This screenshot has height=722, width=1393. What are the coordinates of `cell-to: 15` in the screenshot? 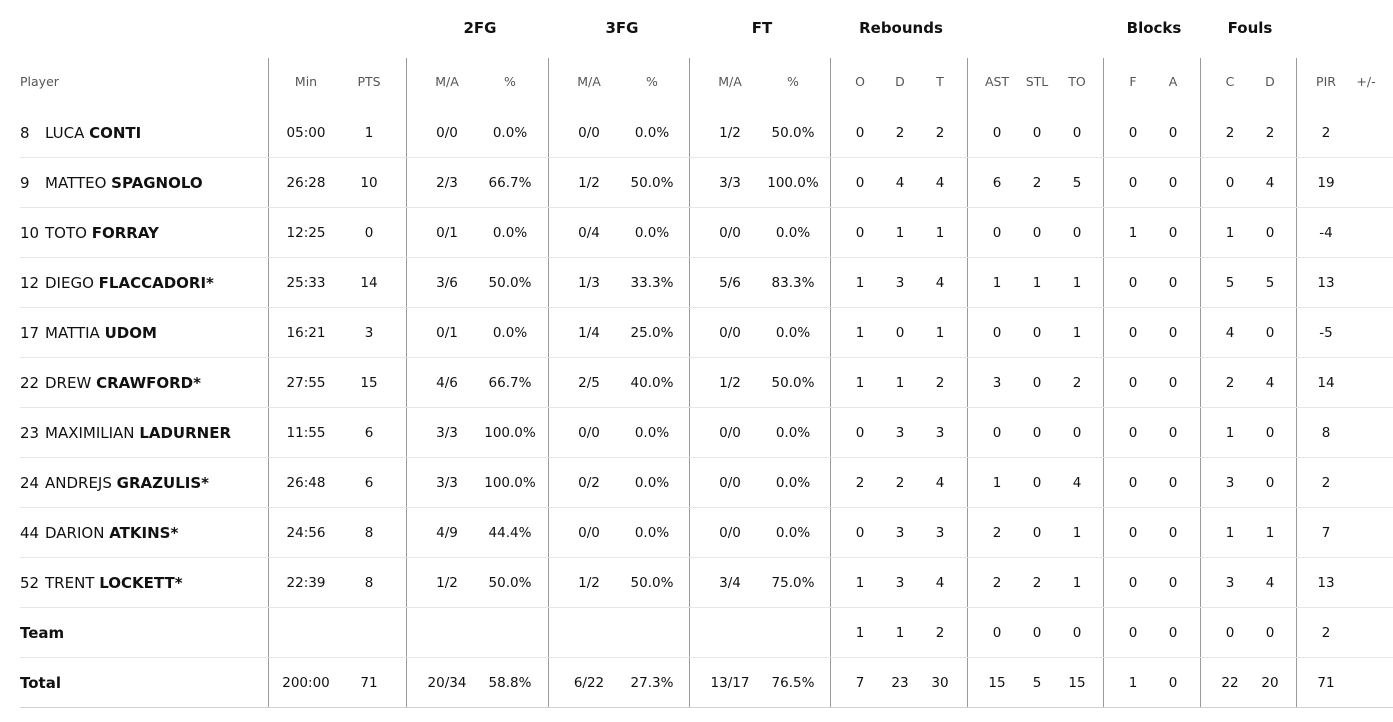 It's located at (1077, 683).